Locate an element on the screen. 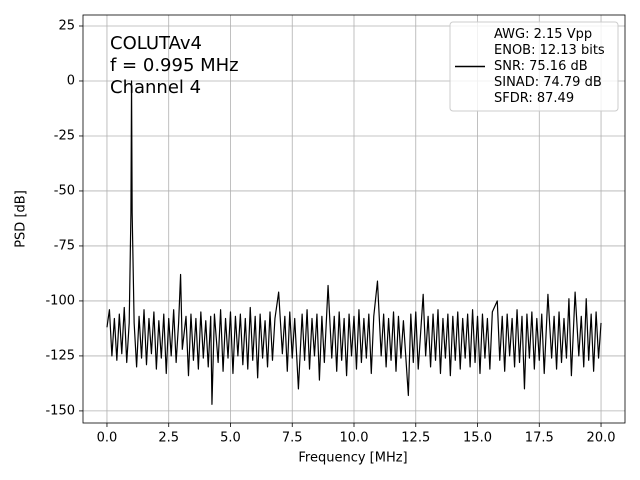 This screenshot has height=480, width=640. legend-label: ENOB: 12.13 bits is located at coordinates (549, 50).